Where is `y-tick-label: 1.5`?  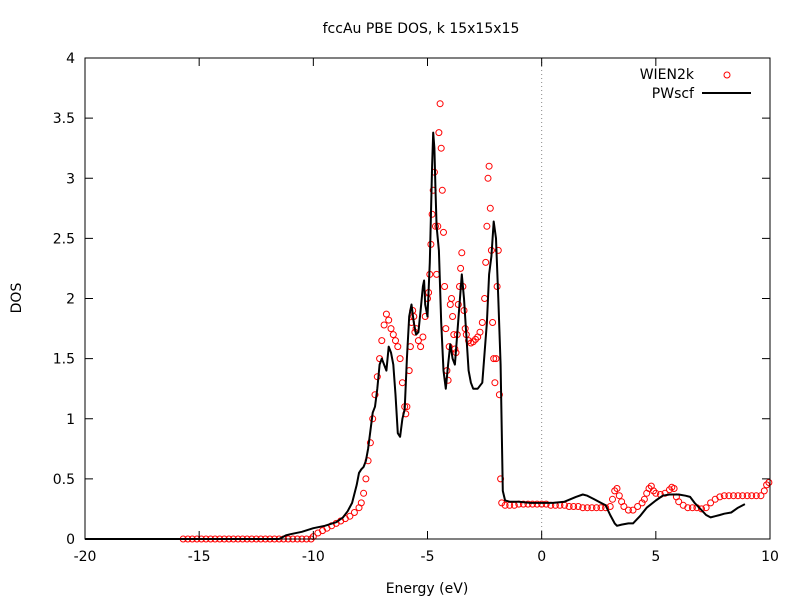 y-tick-label: 1.5 is located at coordinates (64, 360).